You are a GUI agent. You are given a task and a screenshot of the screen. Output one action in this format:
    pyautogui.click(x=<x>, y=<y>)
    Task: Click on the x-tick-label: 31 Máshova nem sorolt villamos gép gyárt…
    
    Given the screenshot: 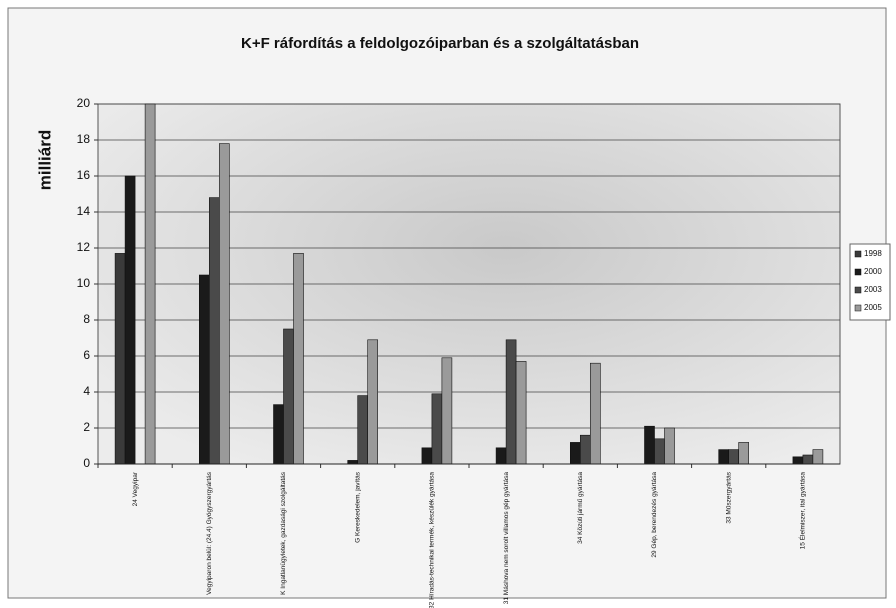 What is the action you would take?
    pyautogui.click(x=506, y=538)
    